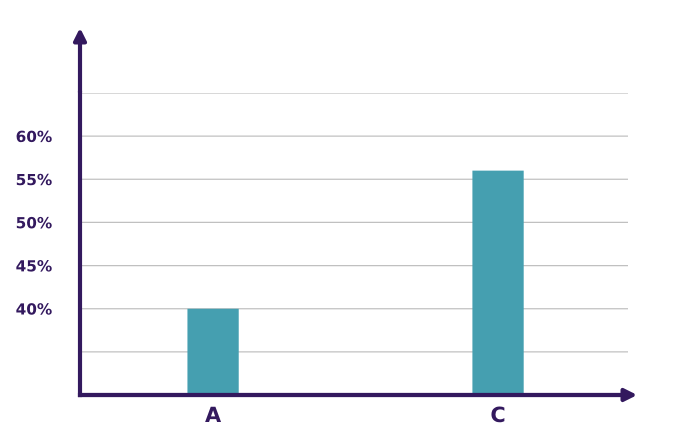 The width and height of the screenshot is (674, 432). I want to click on y-tick-label: 45%, so click(34, 266).